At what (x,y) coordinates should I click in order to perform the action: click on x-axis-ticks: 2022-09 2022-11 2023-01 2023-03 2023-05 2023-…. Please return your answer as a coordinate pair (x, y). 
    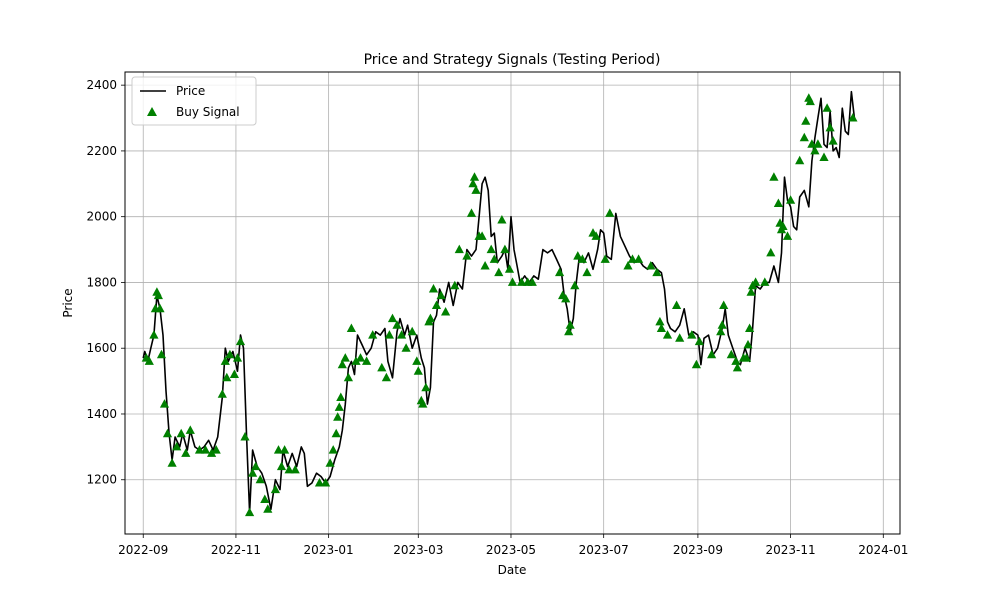
    Looking at the image, I should click on (513, 545).